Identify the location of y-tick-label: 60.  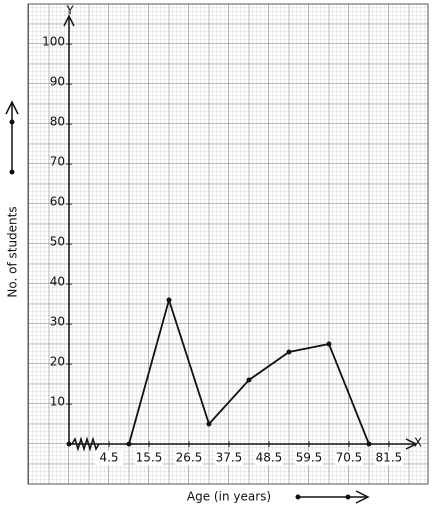
(57, 202).